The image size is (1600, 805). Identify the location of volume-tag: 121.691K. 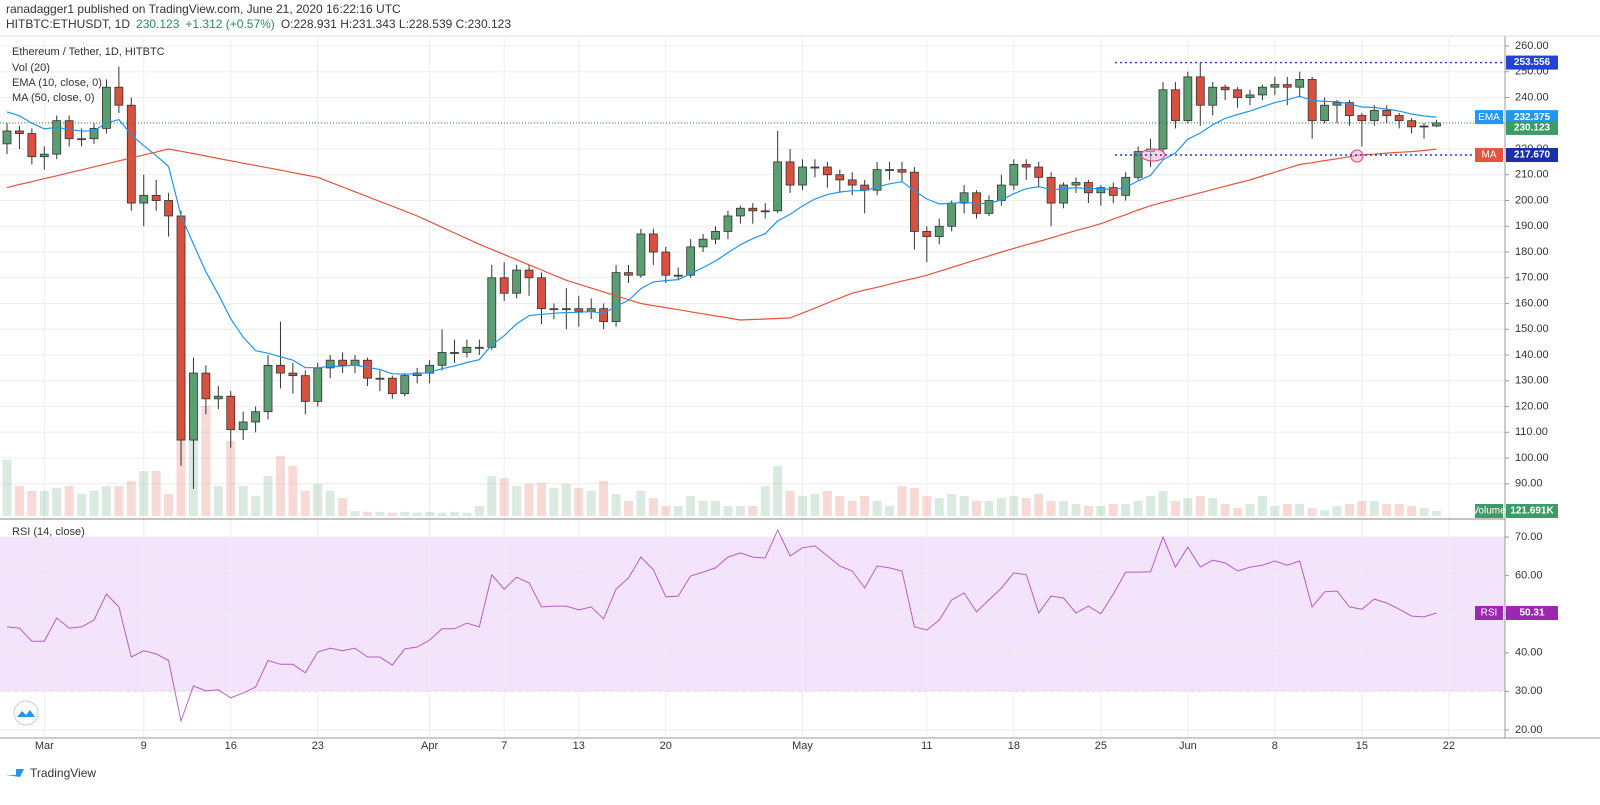
(1532, 511).